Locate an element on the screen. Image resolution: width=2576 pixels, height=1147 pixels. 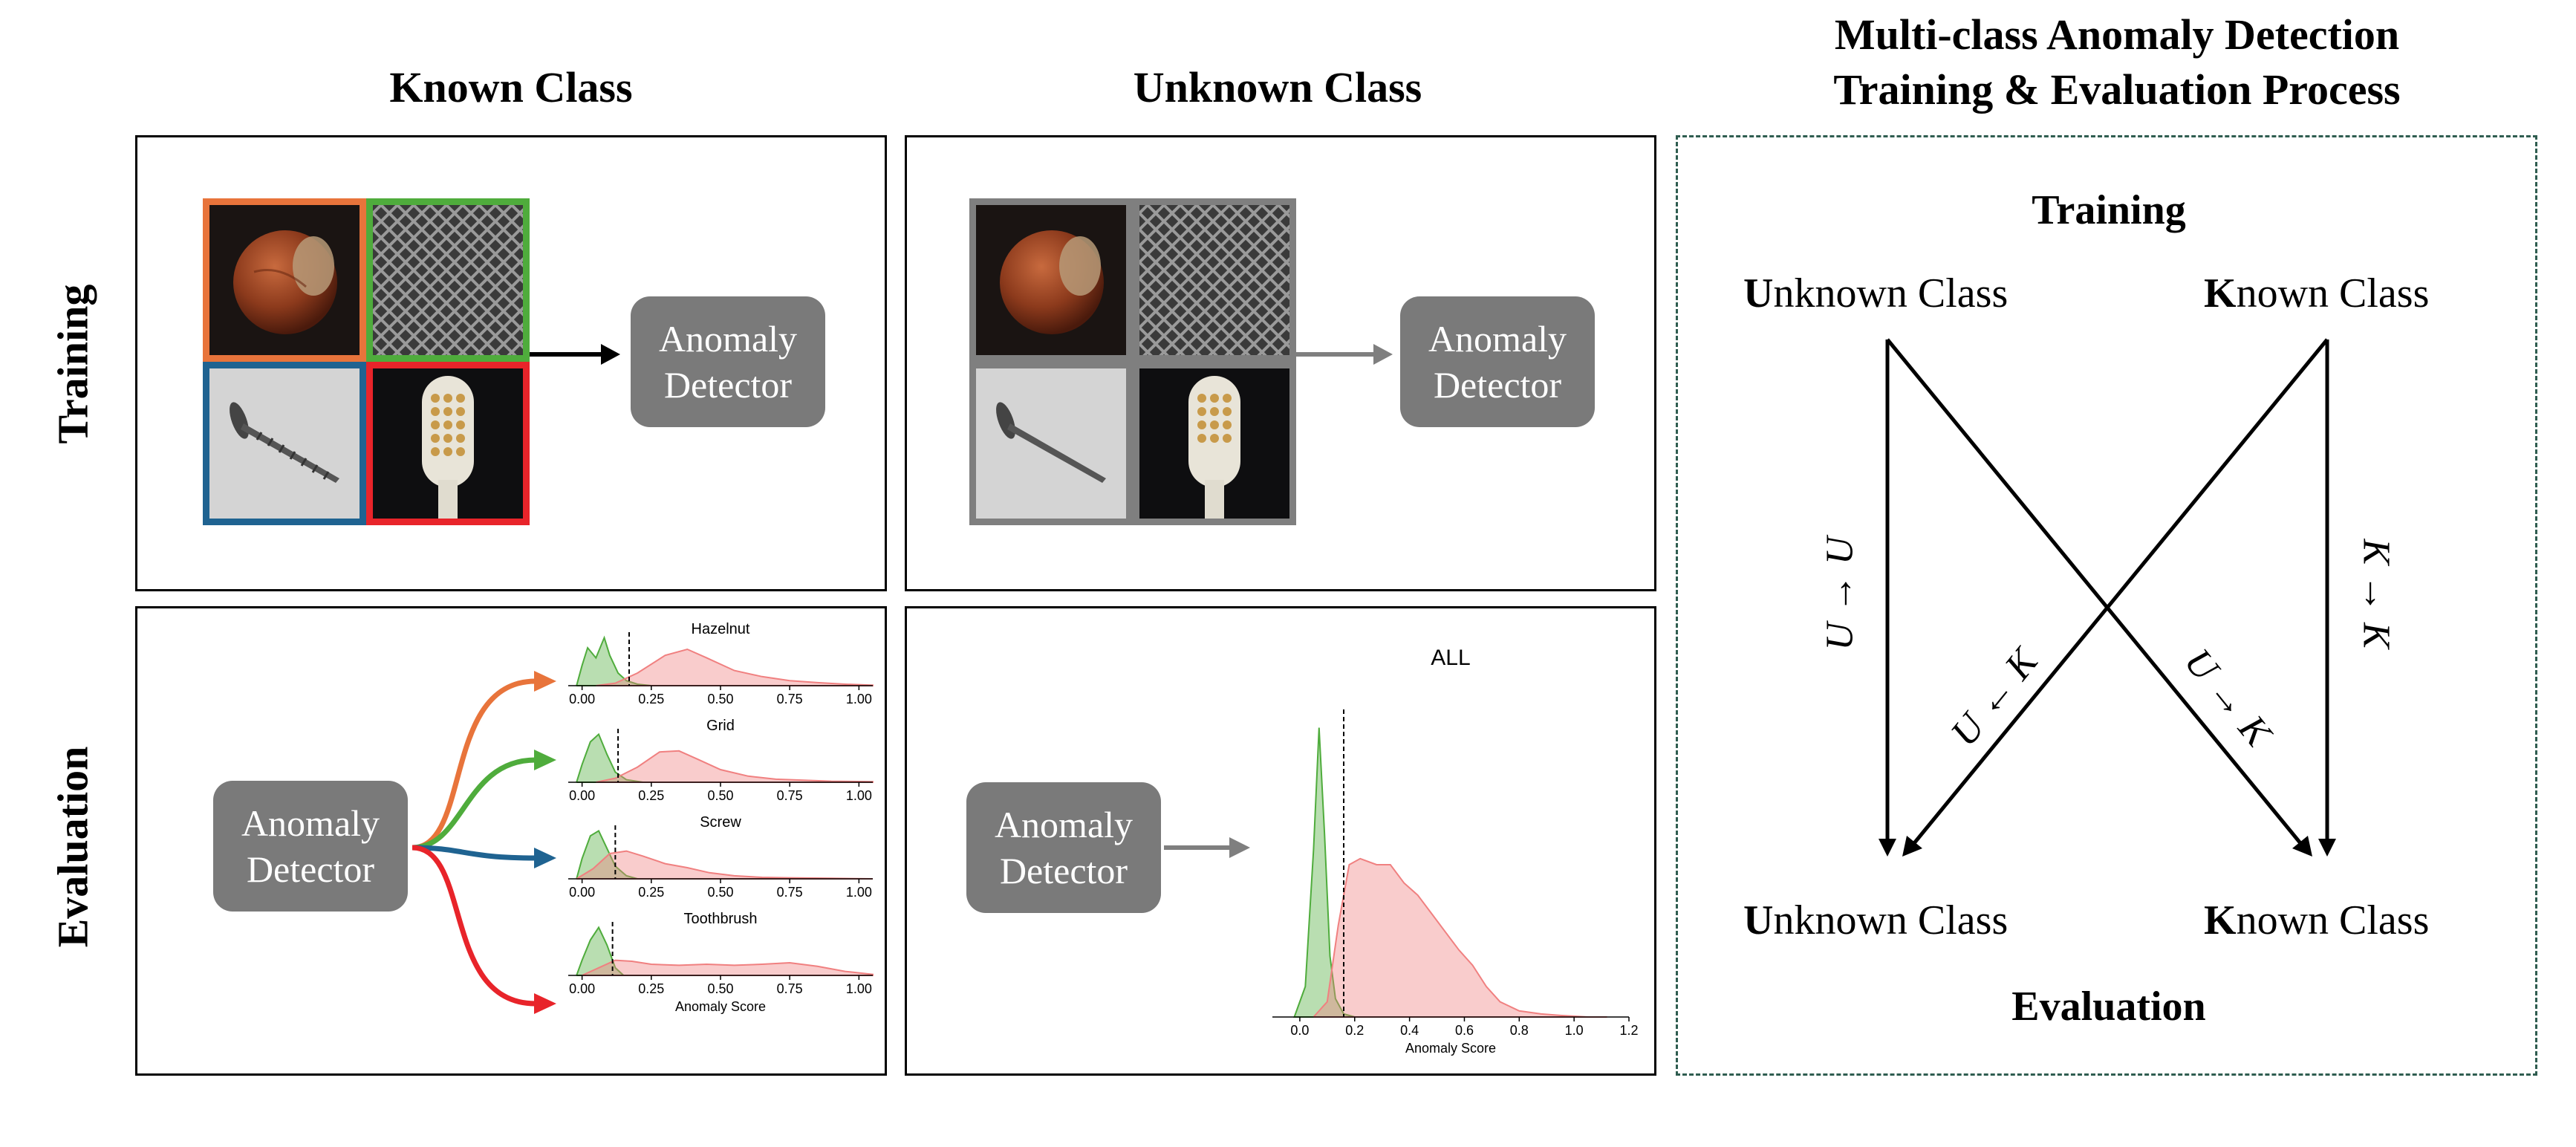
branch-arrow-grid is located at coordinates (474, 804).